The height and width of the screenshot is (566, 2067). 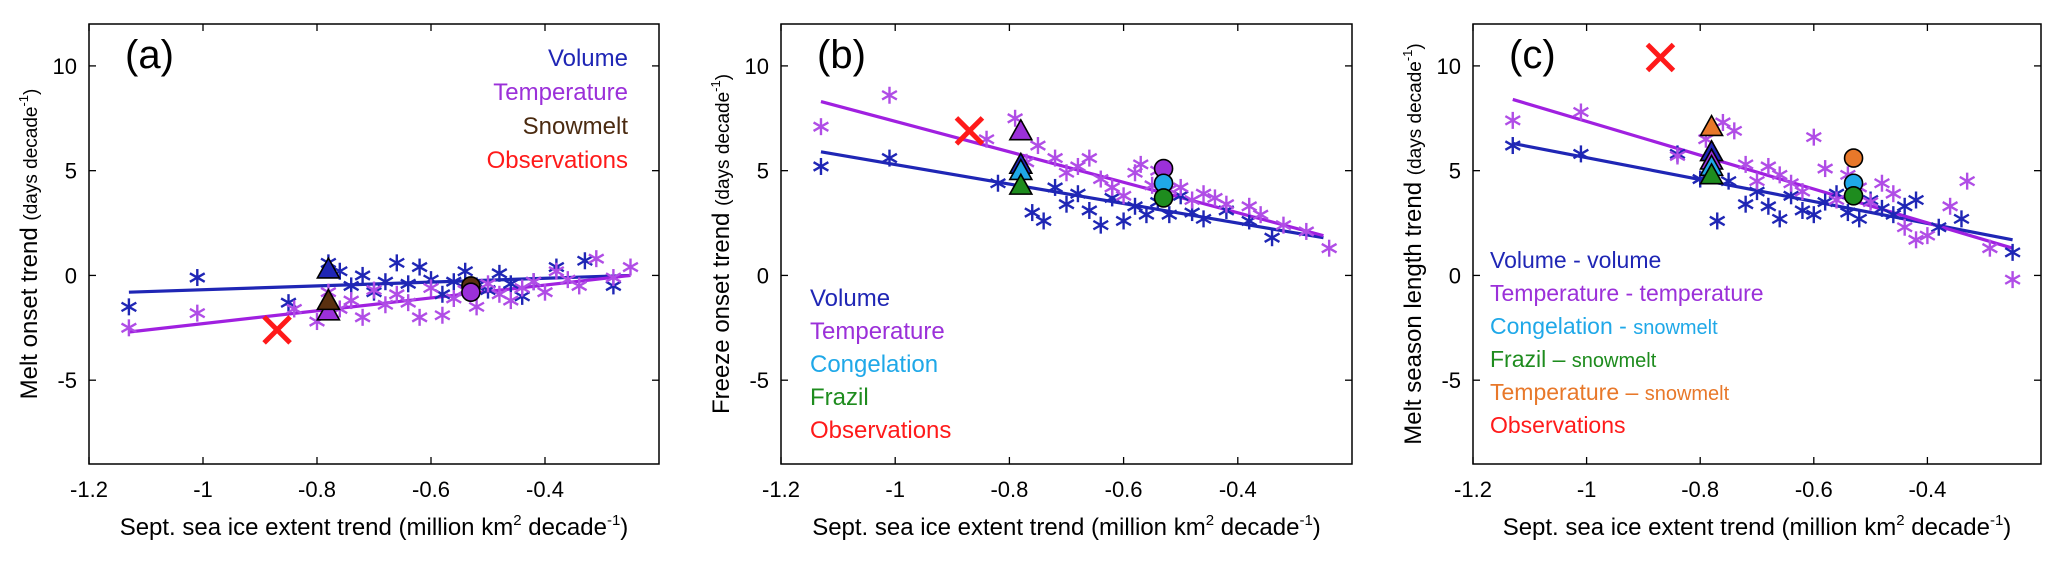 What do you see at coordinates (1532, 55) in the screenshot?
I see `panel-label: (c)` at bounding box center [1532, 55].